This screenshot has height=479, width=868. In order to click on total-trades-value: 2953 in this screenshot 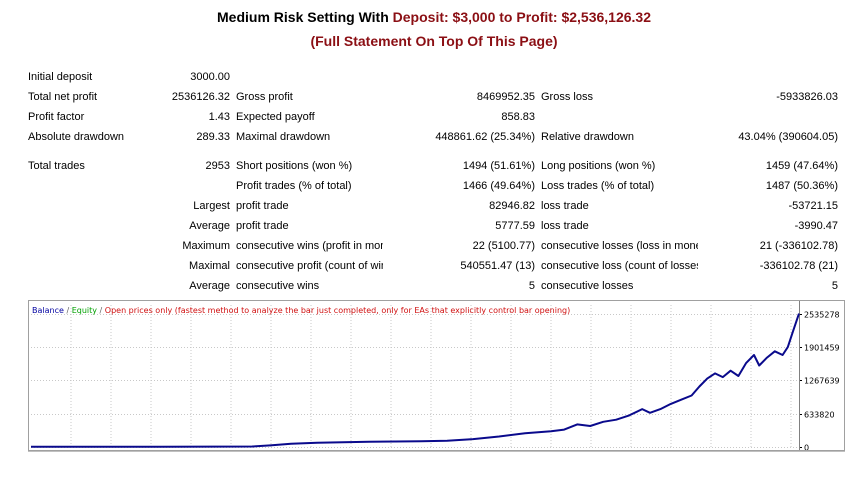, I will do `click(217, 166)`.